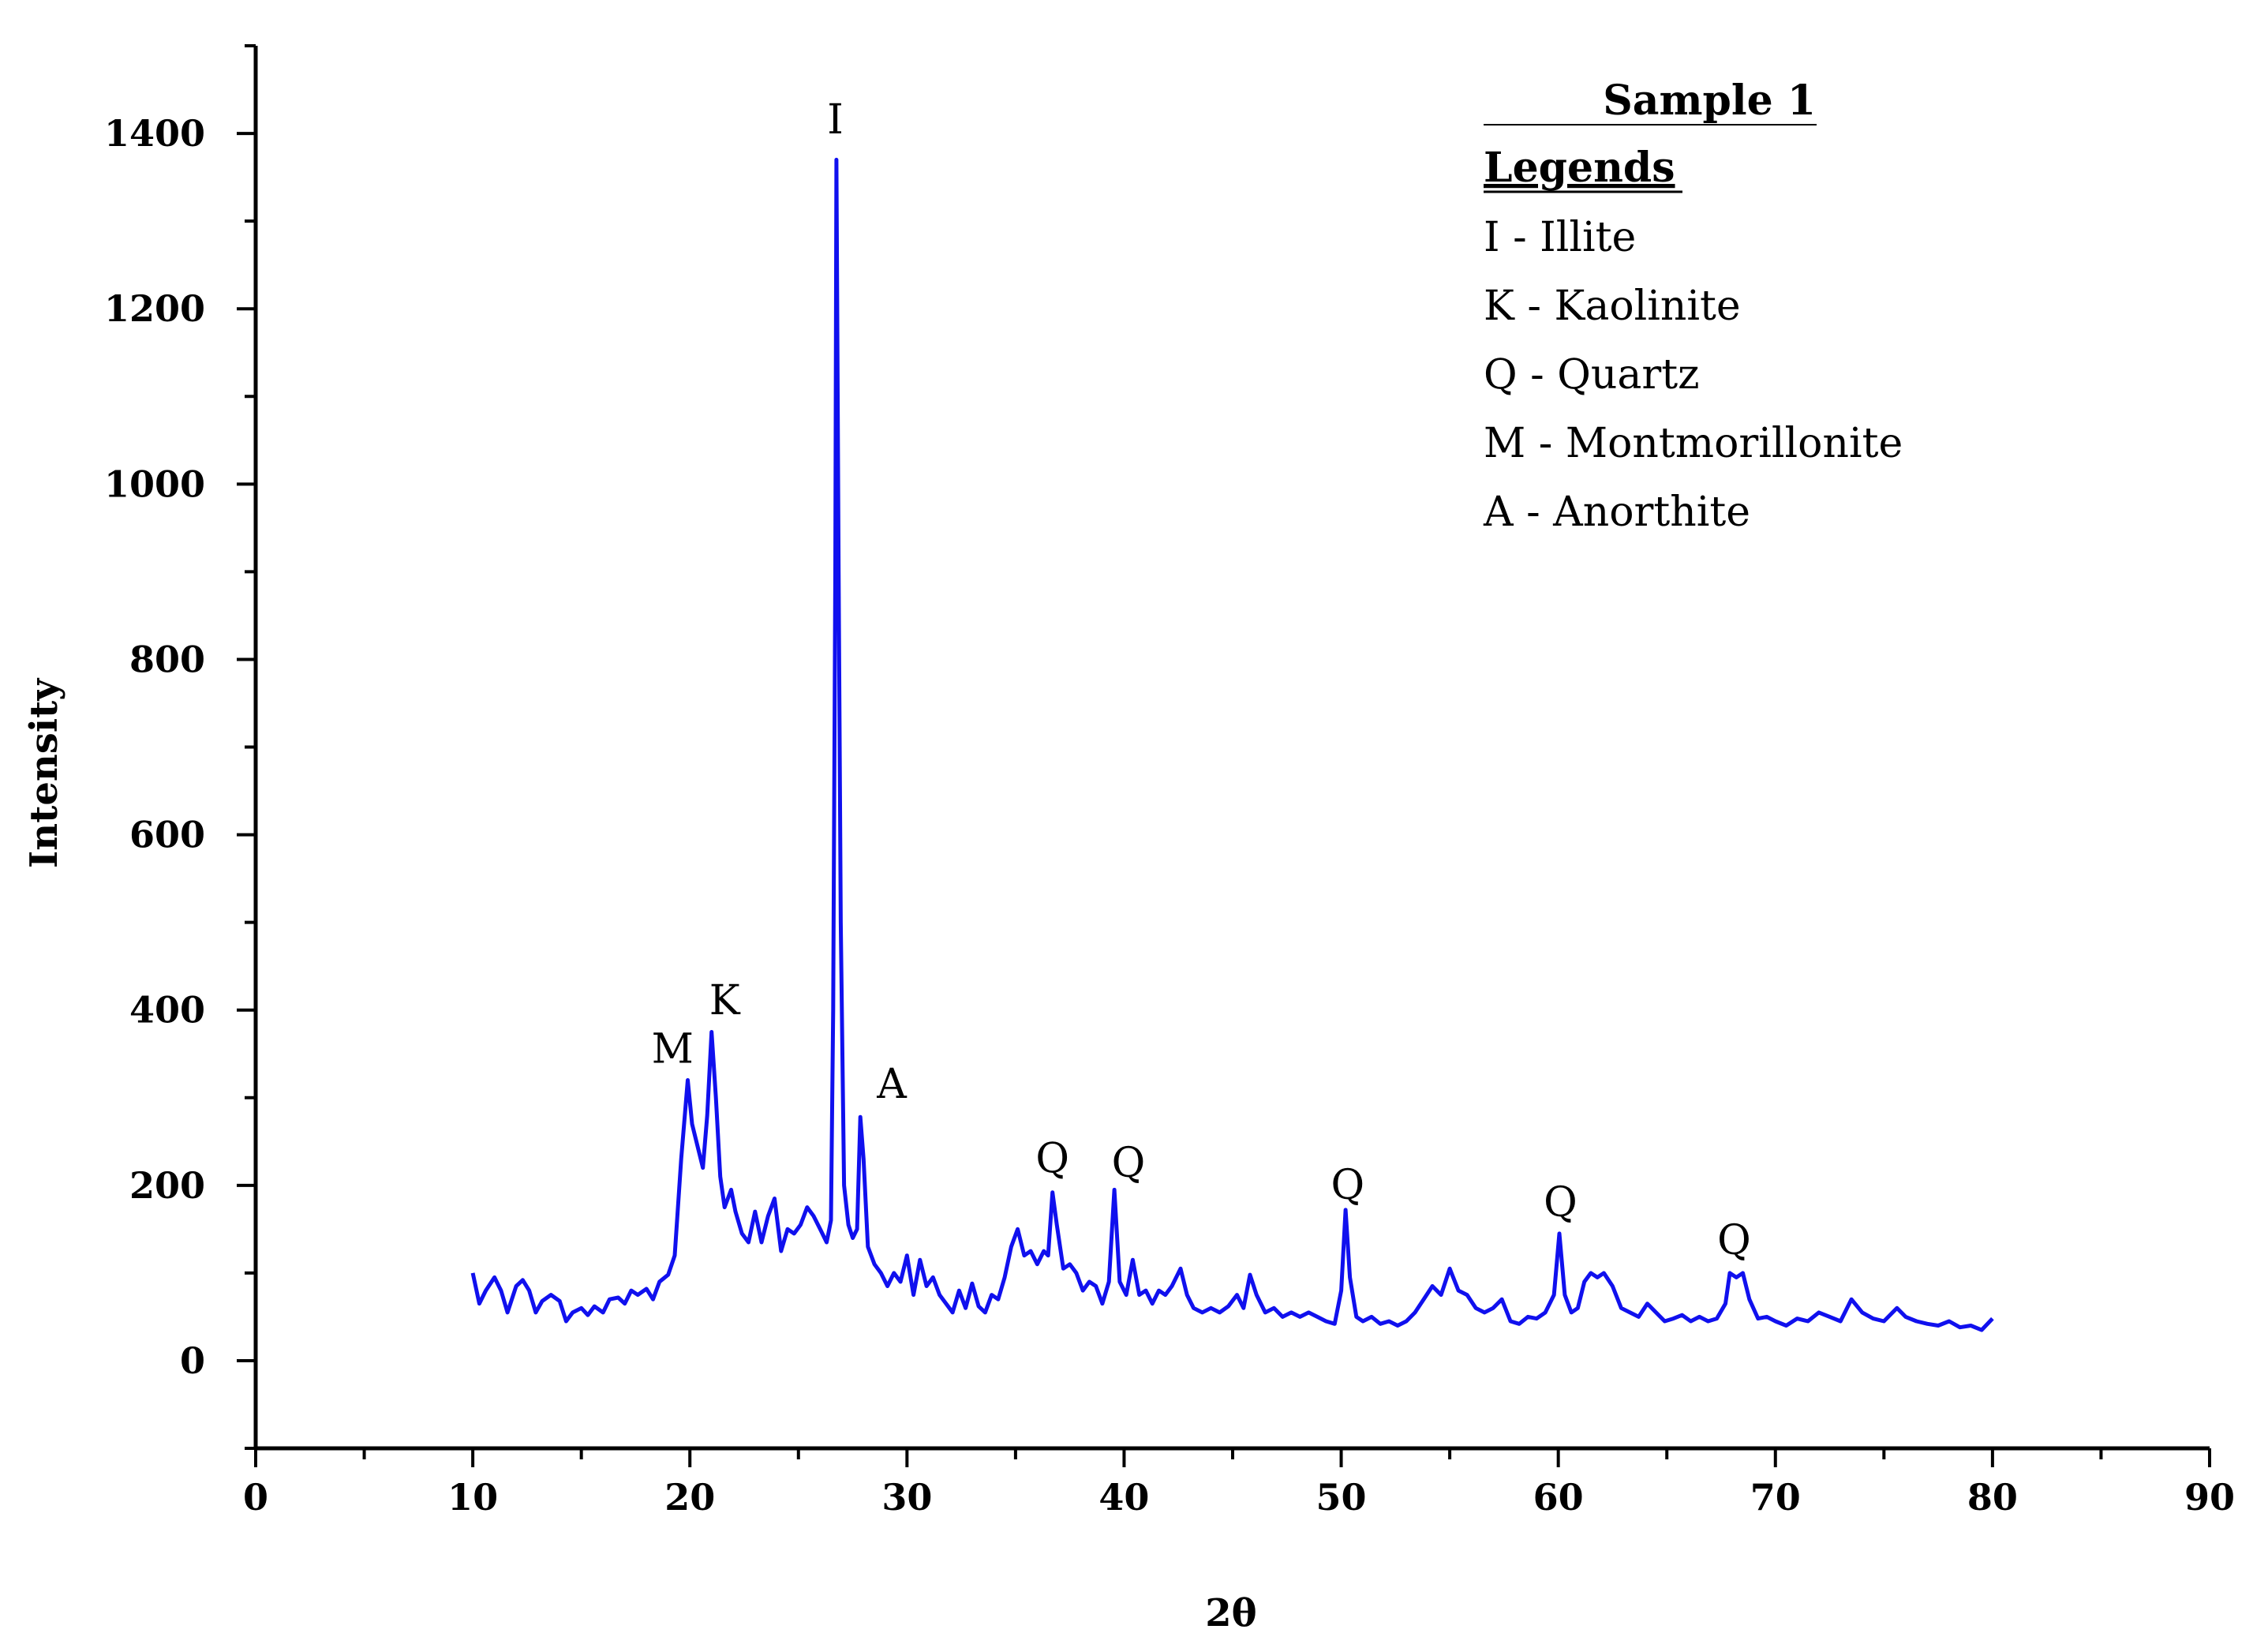 Image resolution: width=2268 pixels, height=1648 pixels. I want to click on legend-entry-anorthite: A - Anorthite, so click(1617, 512).